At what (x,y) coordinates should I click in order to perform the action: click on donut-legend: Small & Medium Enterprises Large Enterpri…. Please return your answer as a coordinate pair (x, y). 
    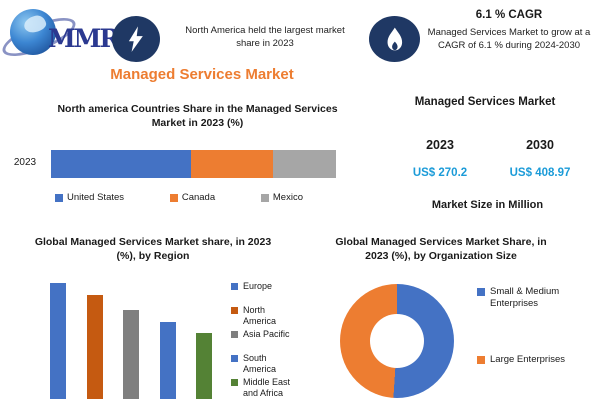
    Looking at the image, I should click on (533, 326).